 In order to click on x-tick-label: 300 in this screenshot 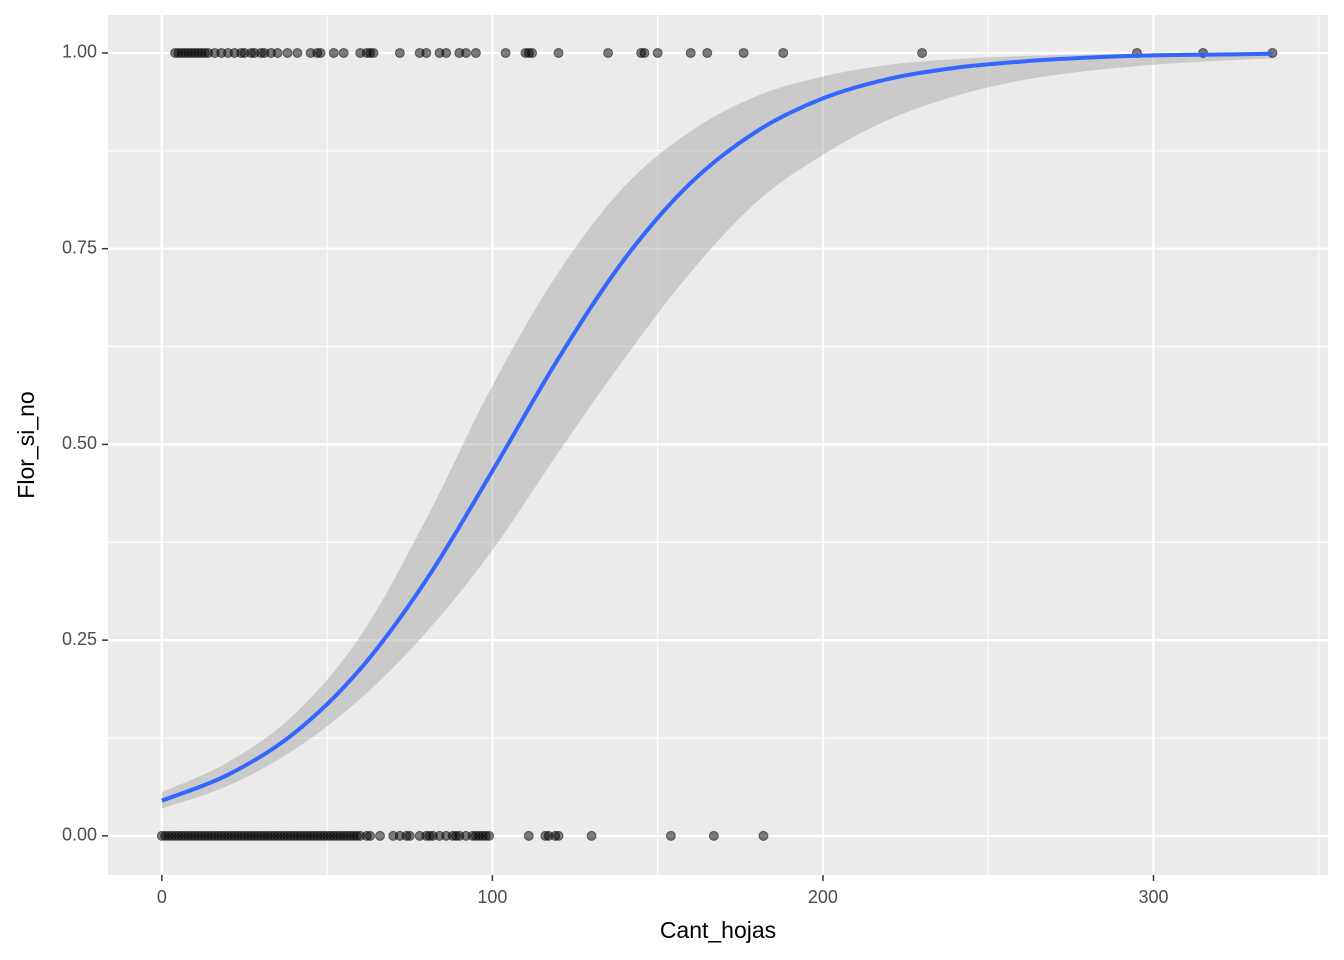, I will do `click(1153, 897)`.